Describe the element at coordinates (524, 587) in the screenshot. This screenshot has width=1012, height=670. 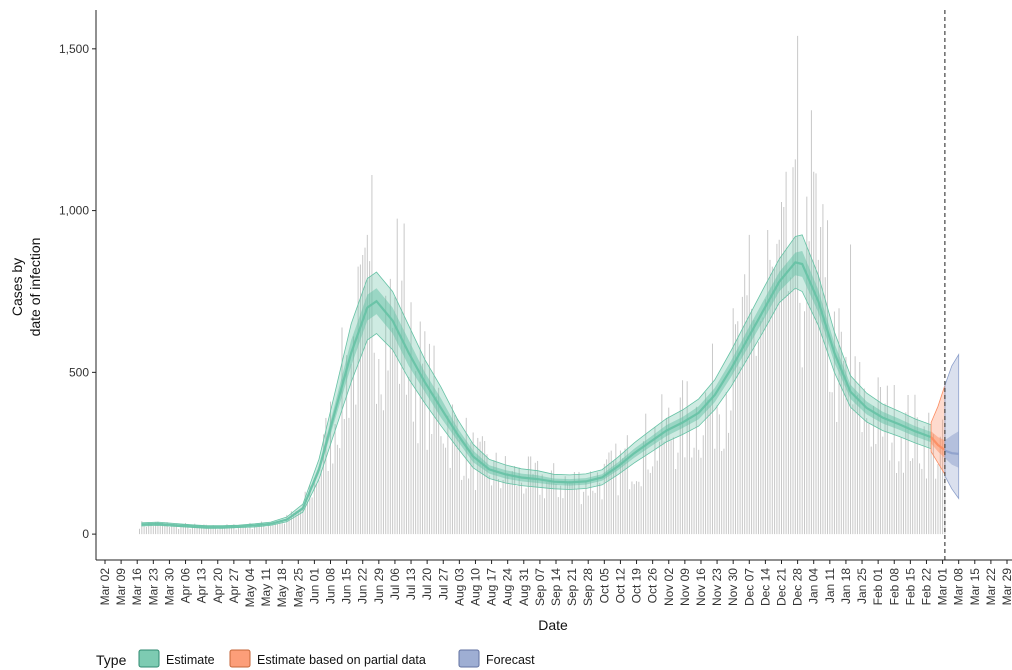
I see `x-tick-label: Aug 31` at that location.